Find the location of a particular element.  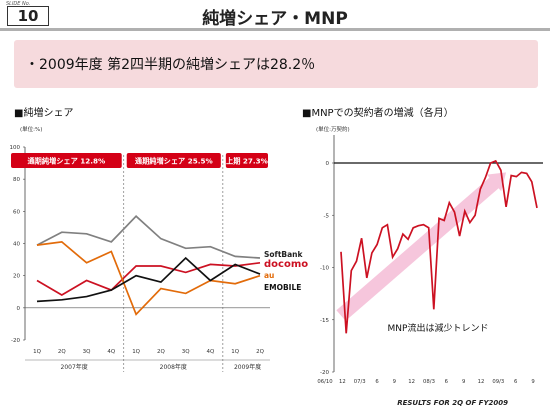

left-chart-title: ■純増シェア is located at coordinates (44, 113).